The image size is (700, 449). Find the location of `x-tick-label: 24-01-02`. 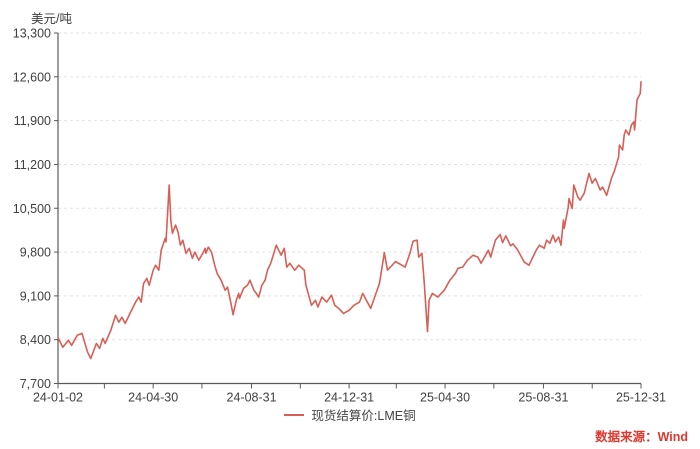

x-tick-label: 24-01-02 is located at coordinates (58, 398).